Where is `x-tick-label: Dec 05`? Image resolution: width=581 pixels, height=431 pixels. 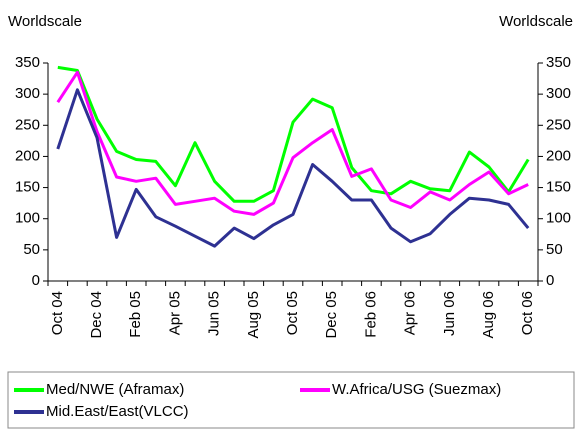
x-tick-label: Dec 05 is located at coordinates (331, 315).